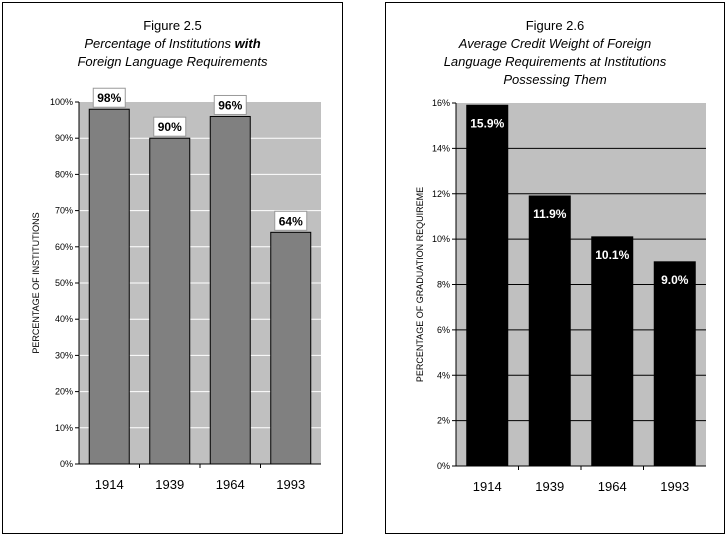  I want to click on data-label: 98%, so click(109, 98).